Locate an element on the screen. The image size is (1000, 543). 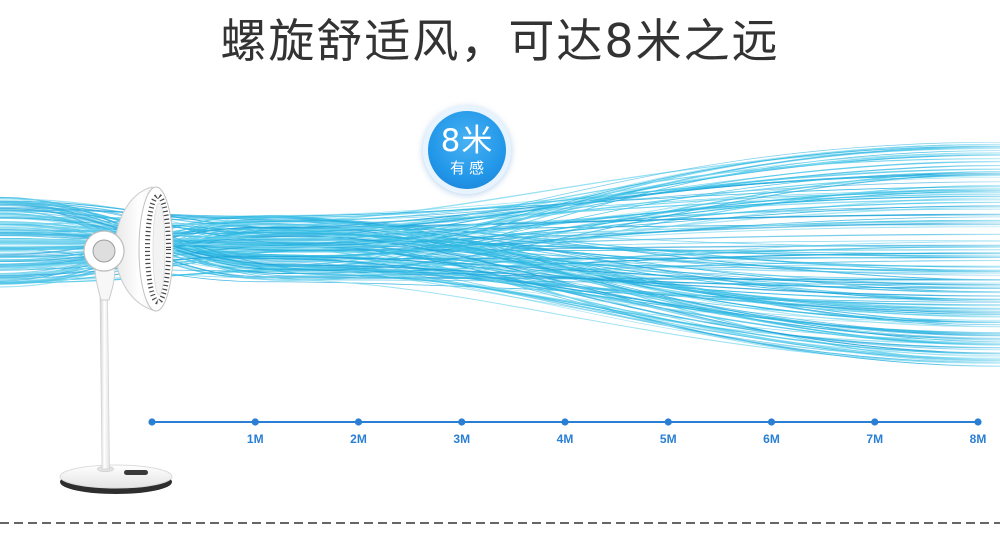
scale-label: 2M is located at coordinates (358, 439).